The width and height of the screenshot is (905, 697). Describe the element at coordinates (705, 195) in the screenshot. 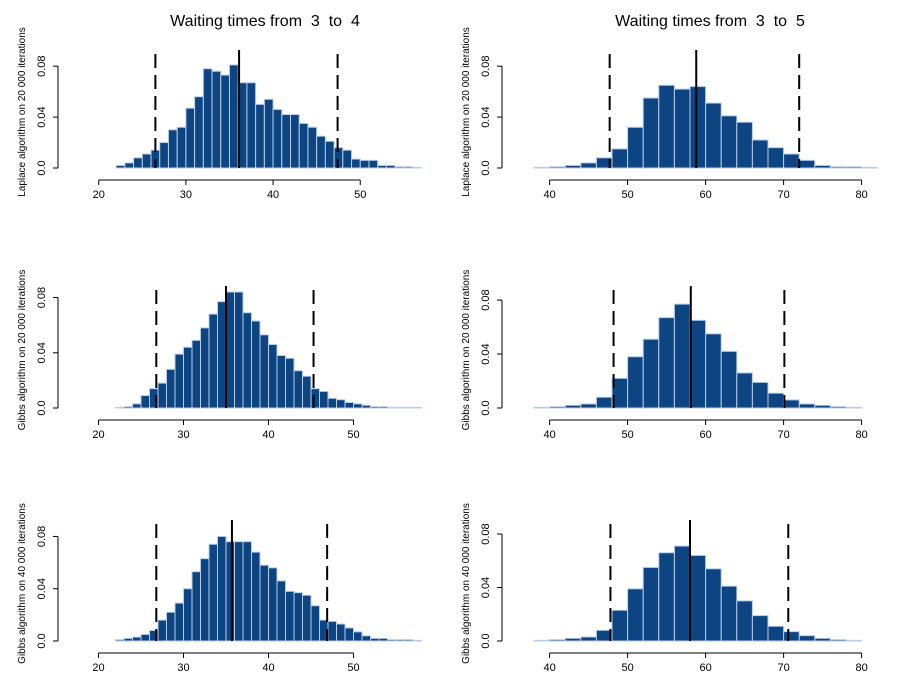

I see `x-tick-label: 60` at that location.